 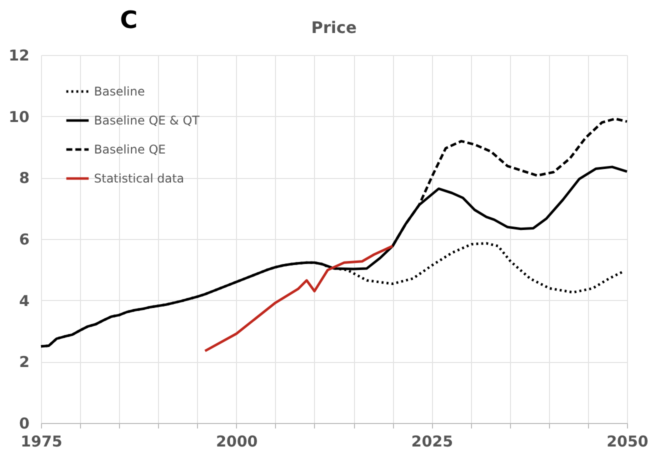 What do you see at coordinates (432, 441) in the screenshot?
I see `x-tick-label: 2025` at bounding box center [432, 441].